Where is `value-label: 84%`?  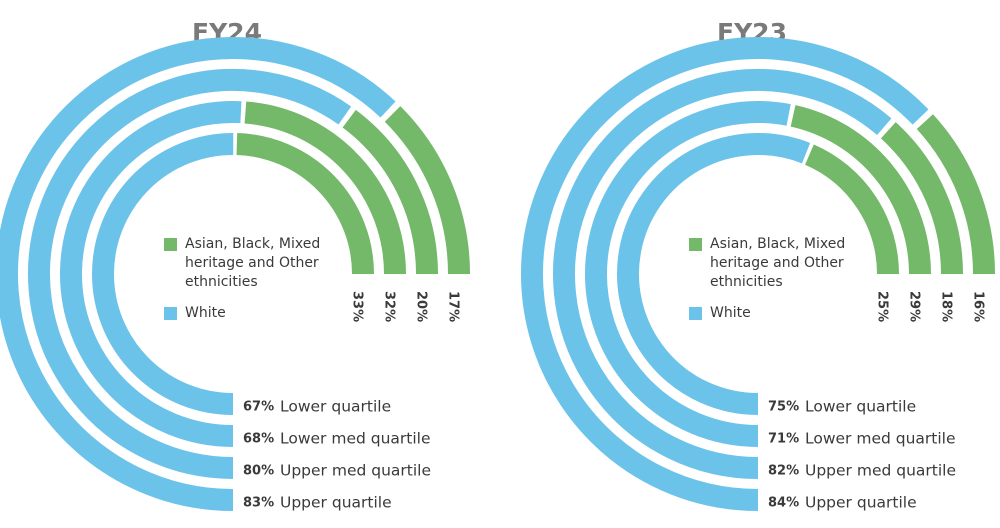
value-label: 84% is located at coordinates (783, 503).